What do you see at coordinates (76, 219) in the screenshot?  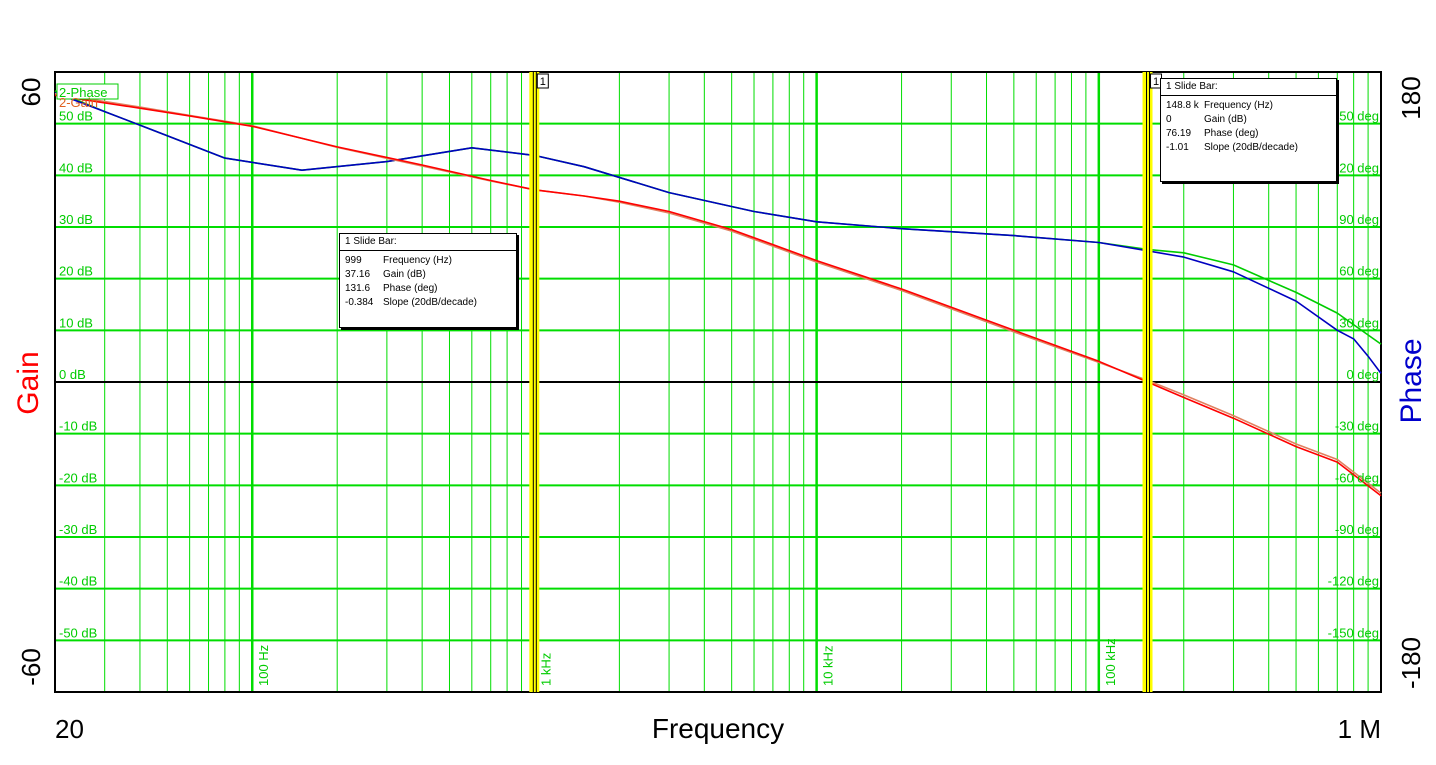 I see `gain-tick-label: 30 dB` at bounding box center [76, 219].